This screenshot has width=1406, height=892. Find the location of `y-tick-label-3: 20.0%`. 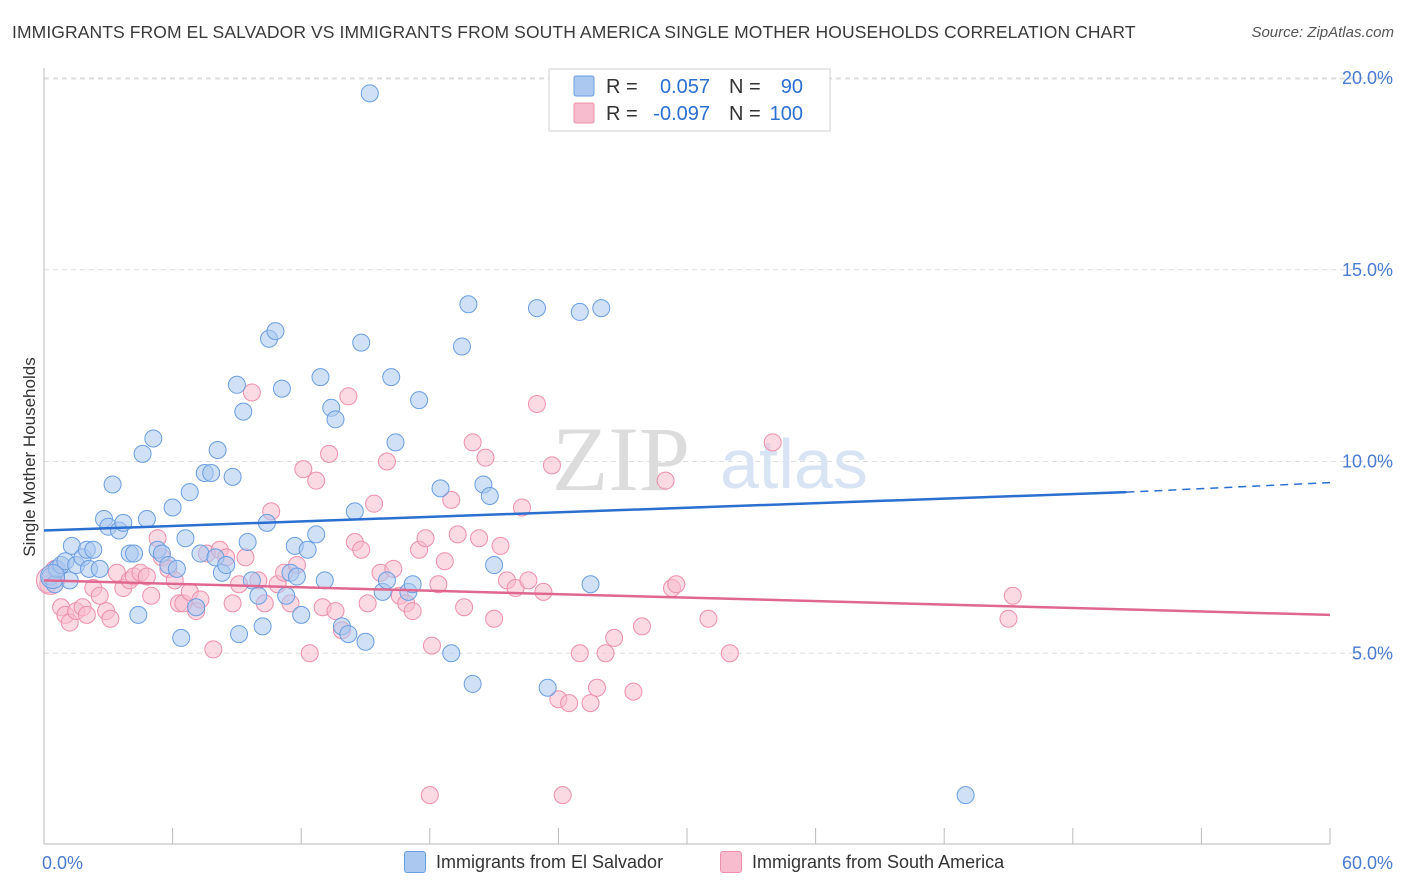

y-tick-label-3: 20.0% is located at coordinates (1367, 78).